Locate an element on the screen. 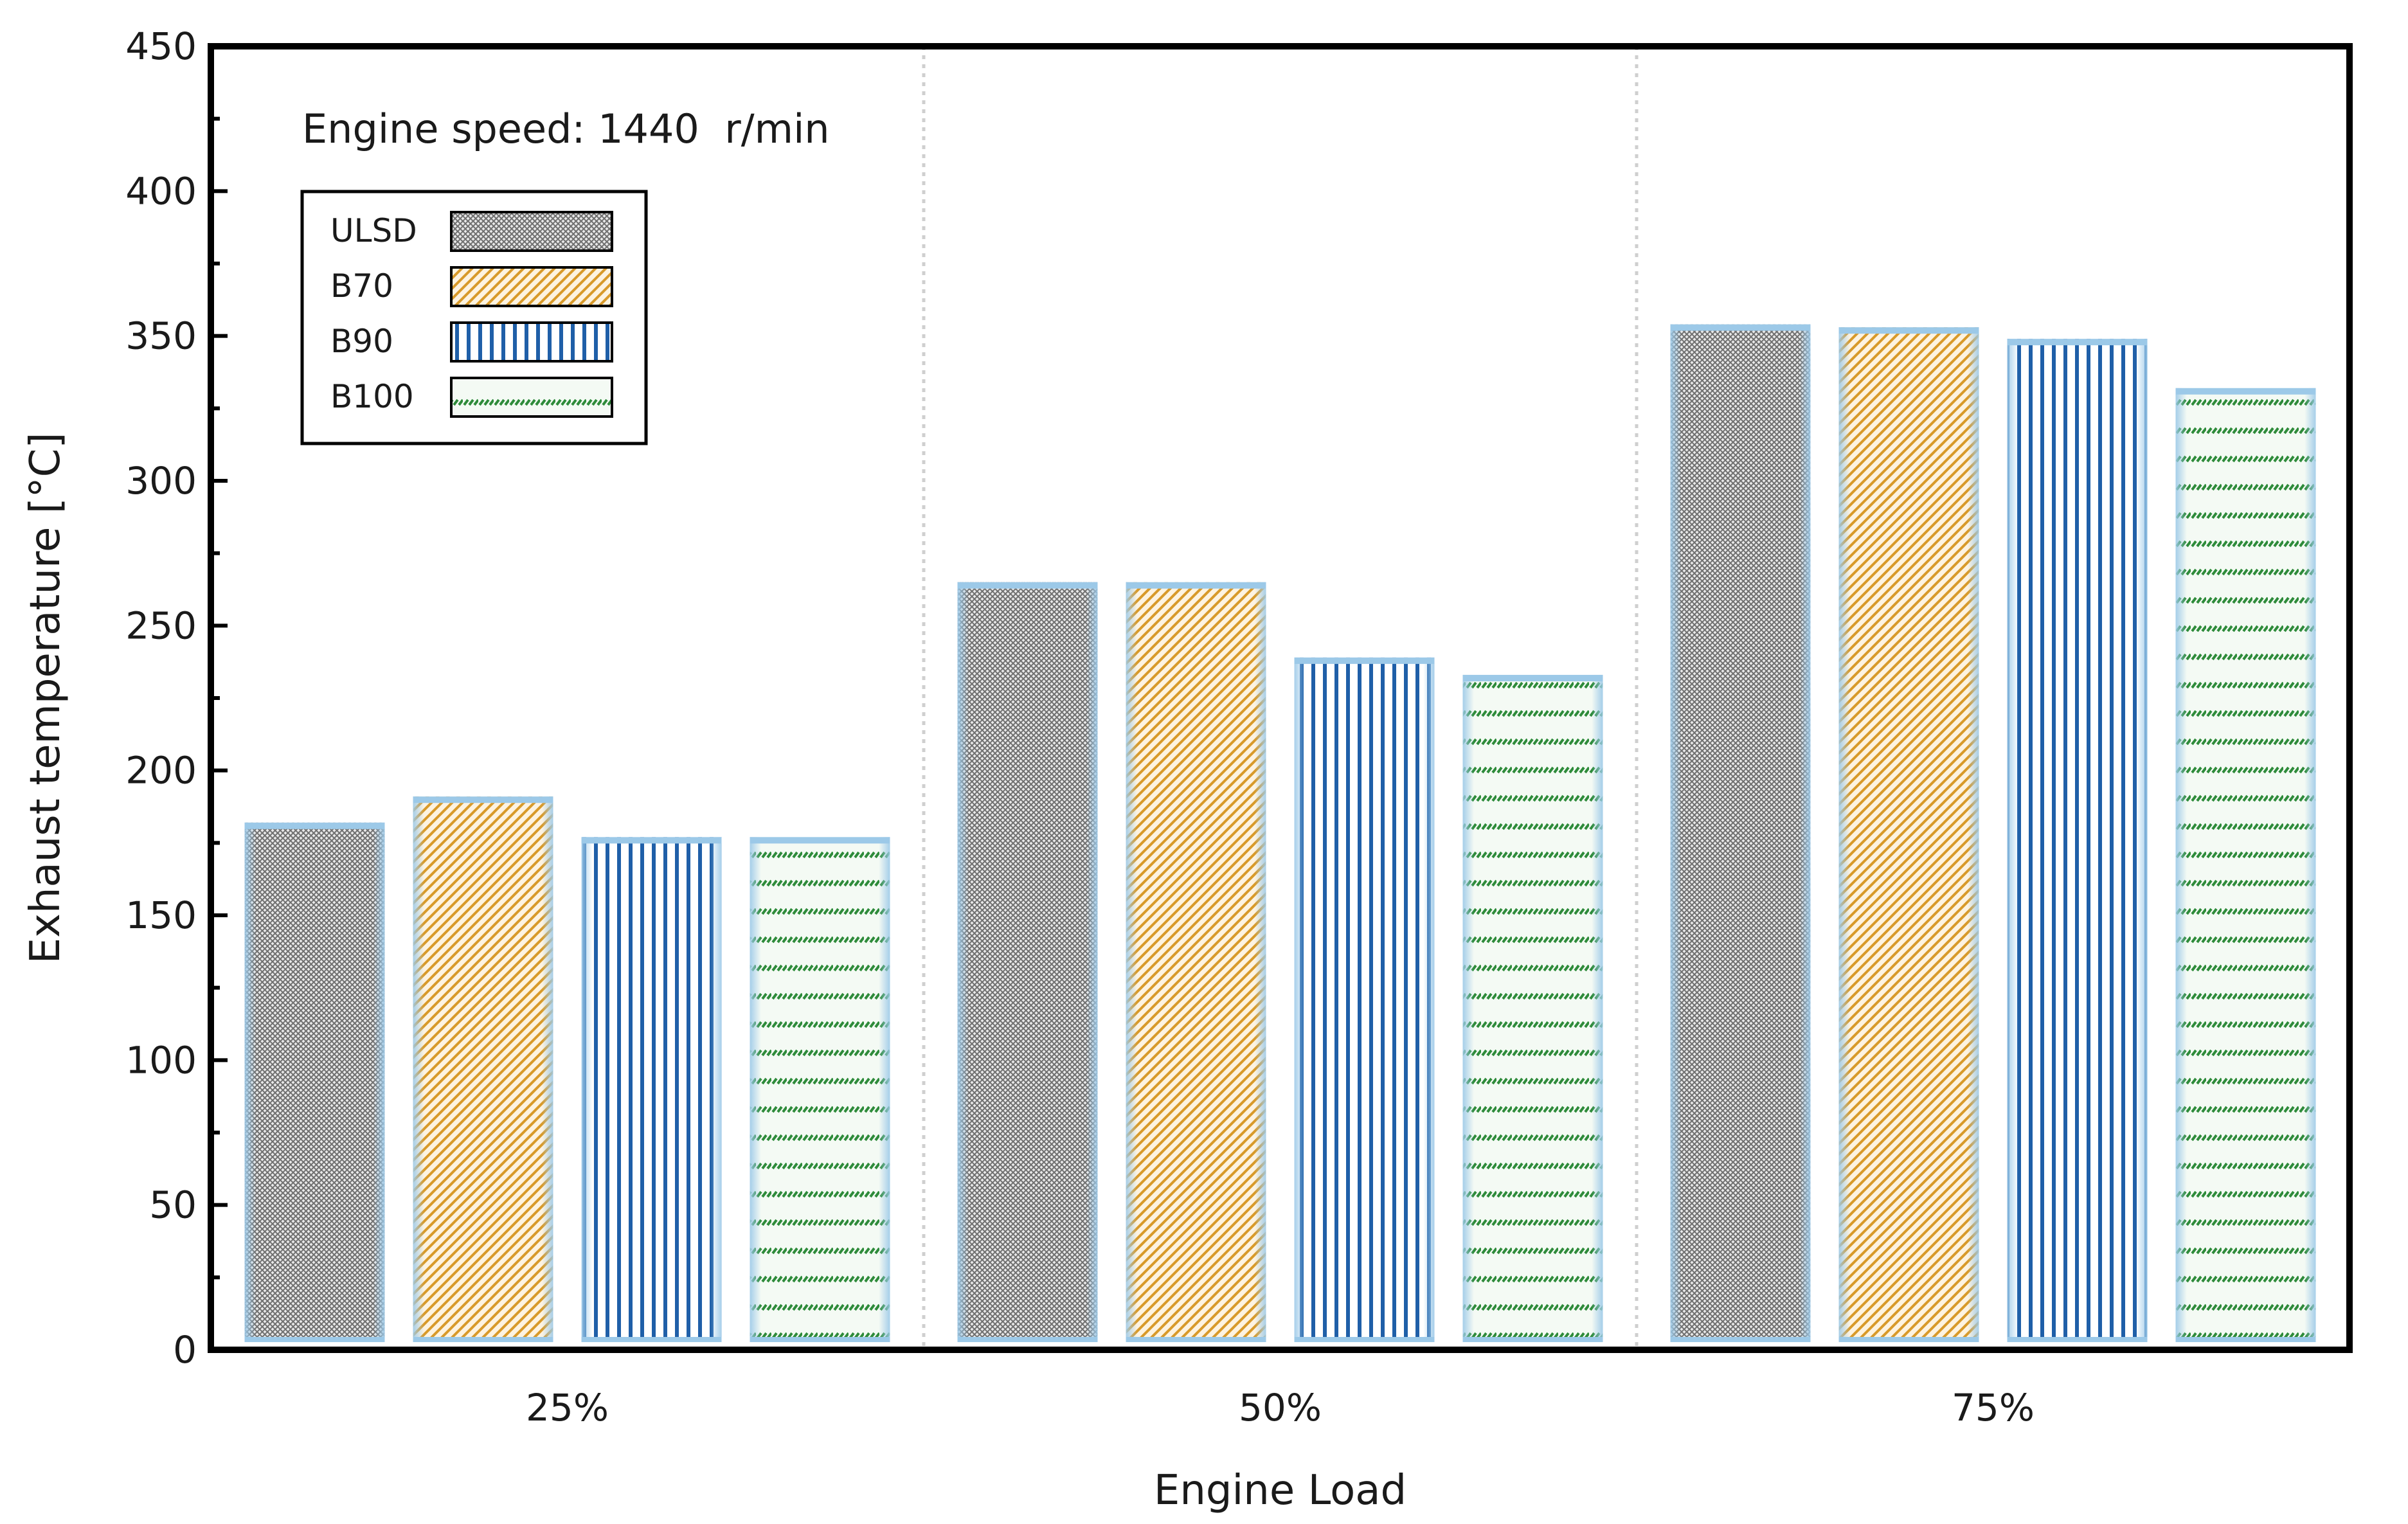 The width and height of the screenshot is (2408, 1524). bar-b90-25-edge is located at coordinates (651, 1089).